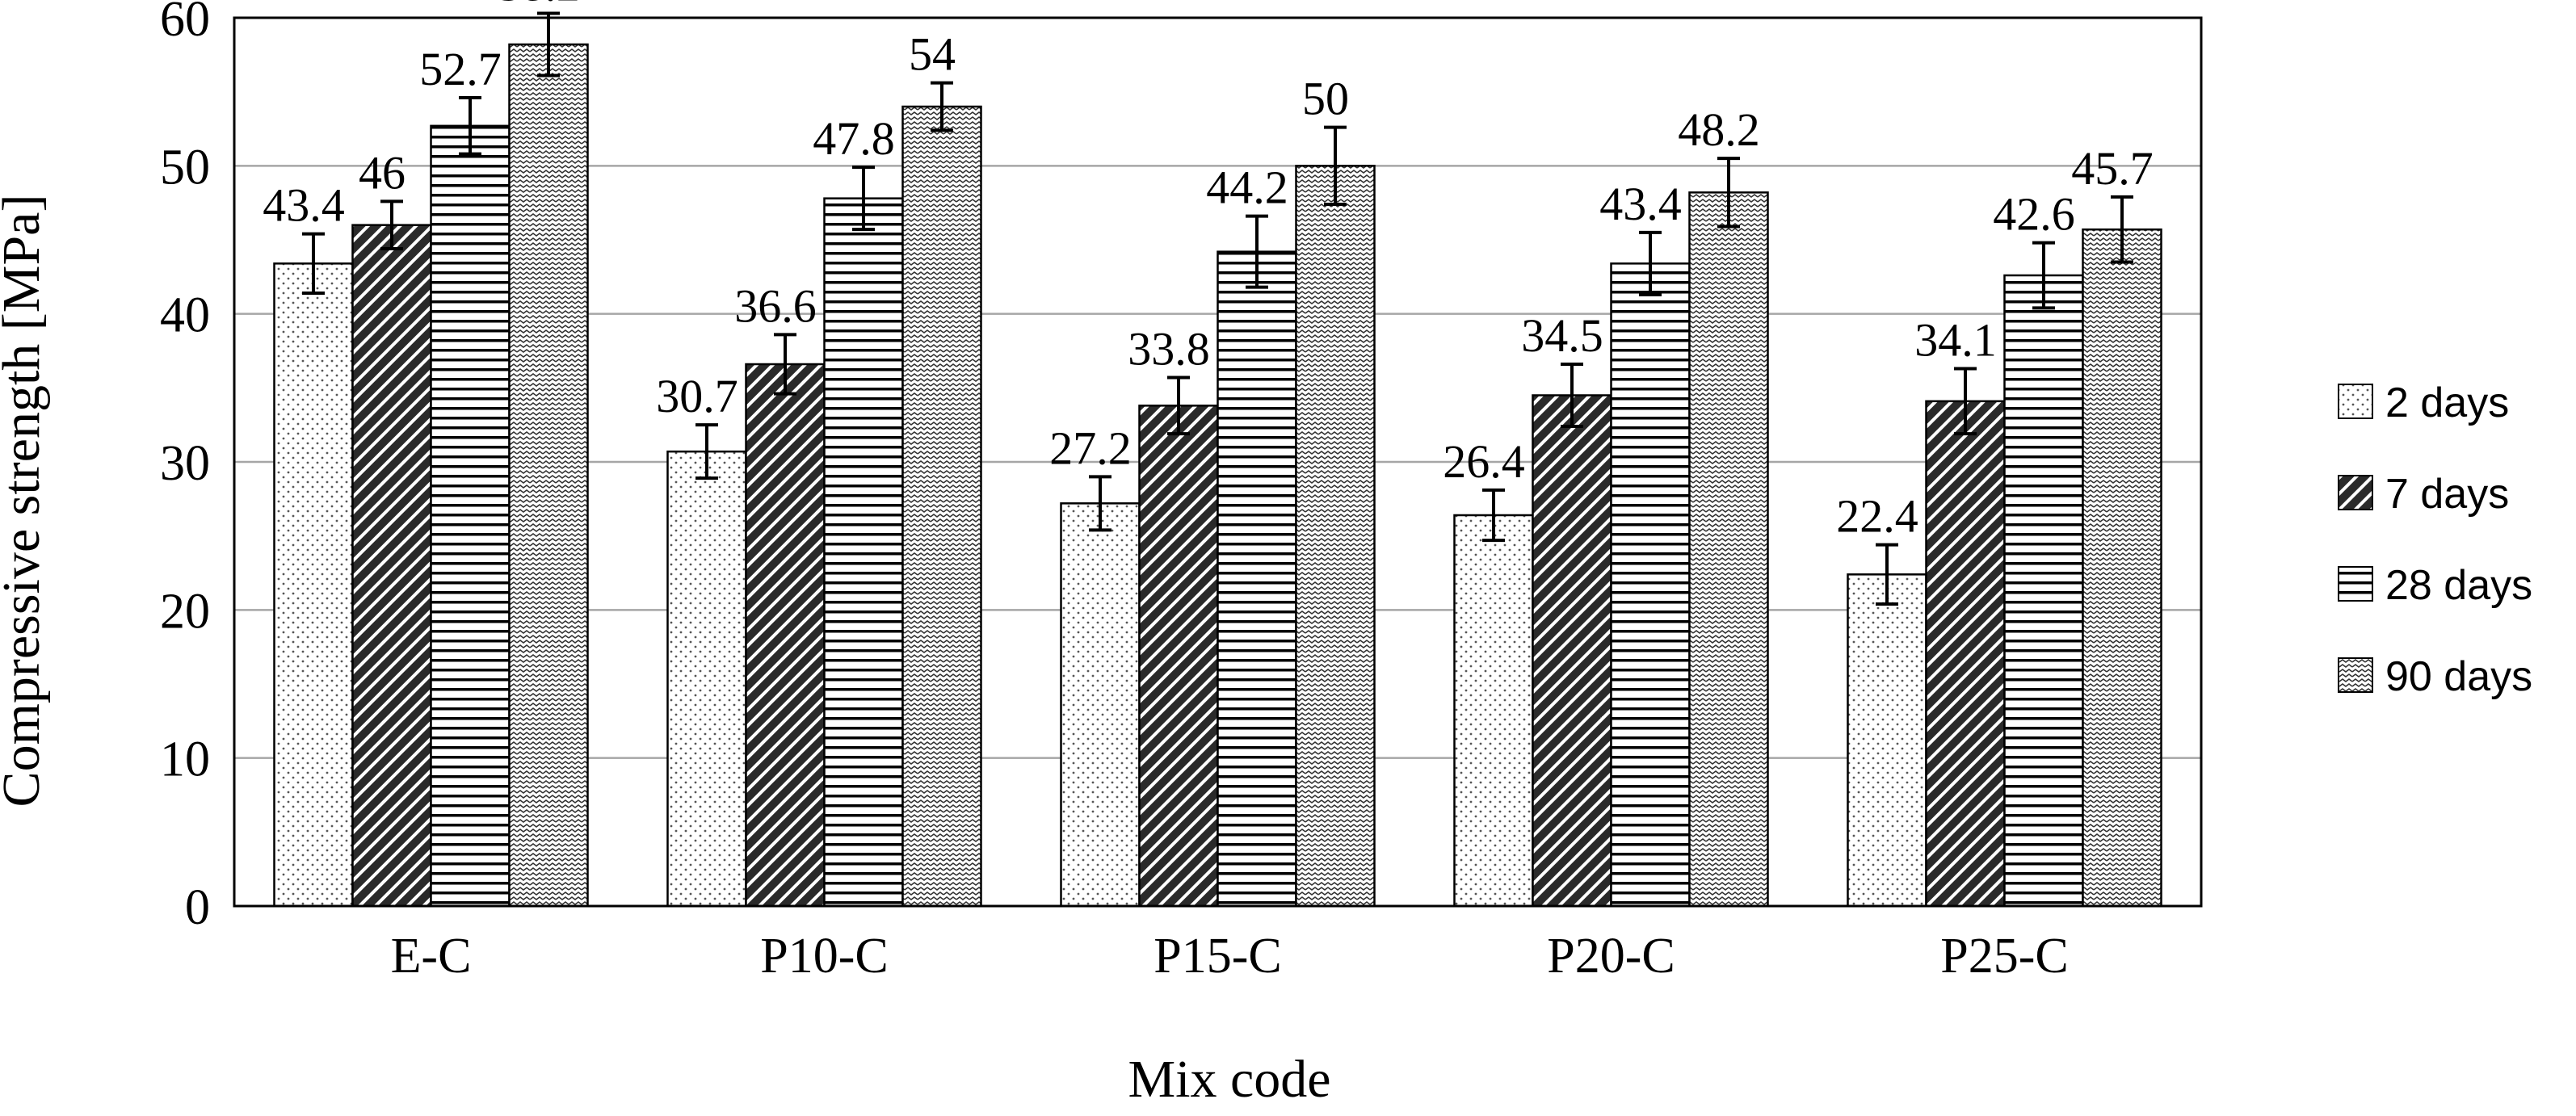  Describe the element at coordinates (197, 908) in the screenshot. I see `y-tick-label: 0` at that location.